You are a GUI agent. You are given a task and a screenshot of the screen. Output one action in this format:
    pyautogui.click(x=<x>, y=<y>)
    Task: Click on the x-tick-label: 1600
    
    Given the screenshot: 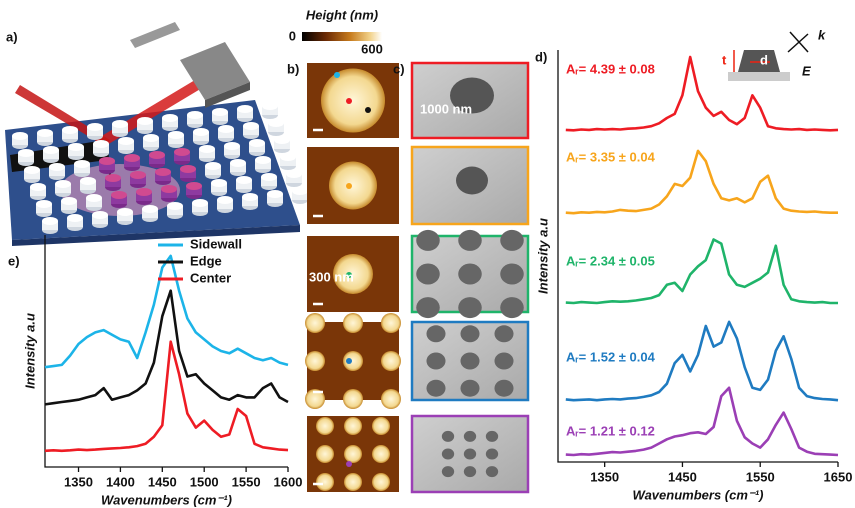 What is the action you would take?
    pyautogui.click(x=288, y=481)
    